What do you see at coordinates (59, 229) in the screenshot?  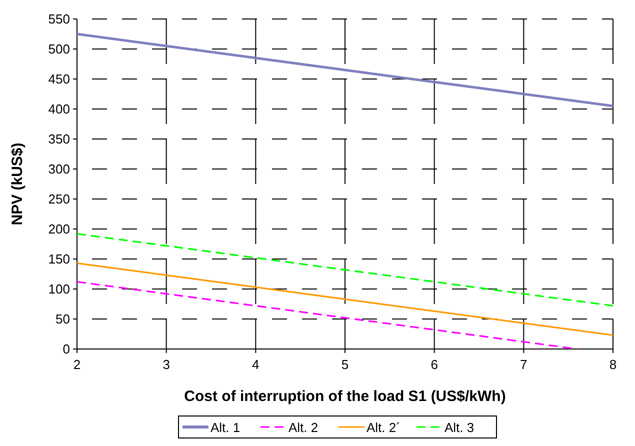 I see `y-tick-label: 200` at bounding box center [59, 229].